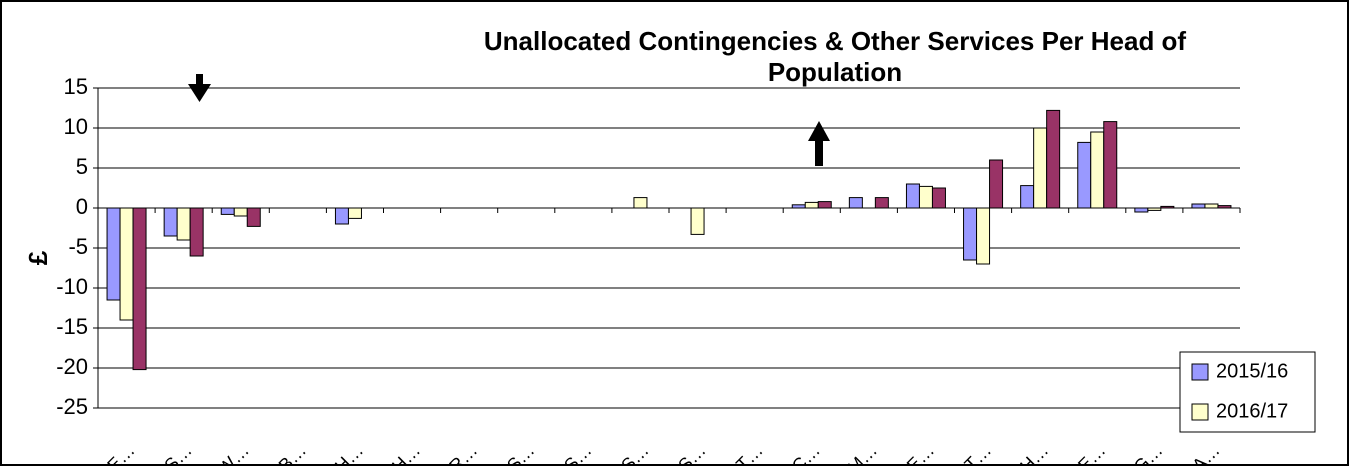 The height and width of the screenshot is (471, 1349). Describe the element at coordinates (819, 143) in the screenshot. I see `up-arrow` at that location.